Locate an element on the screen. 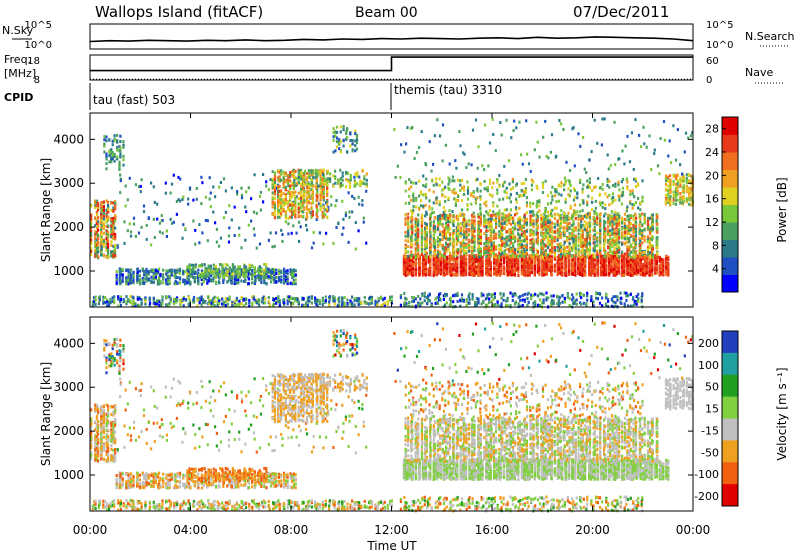  date-title: 07/Dec/2011 is located at coordinates (621, 12).